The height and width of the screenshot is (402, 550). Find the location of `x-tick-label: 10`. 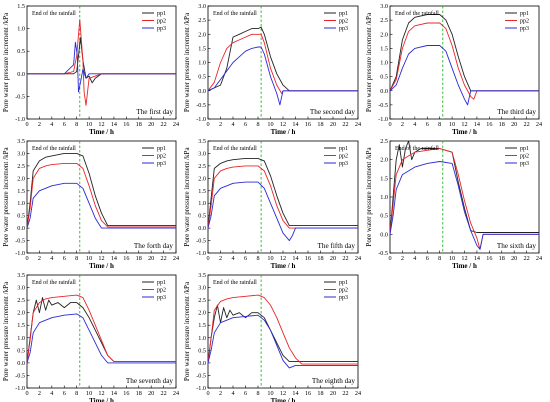

x-tick-label: 10 is located at coordinates (452, 258).